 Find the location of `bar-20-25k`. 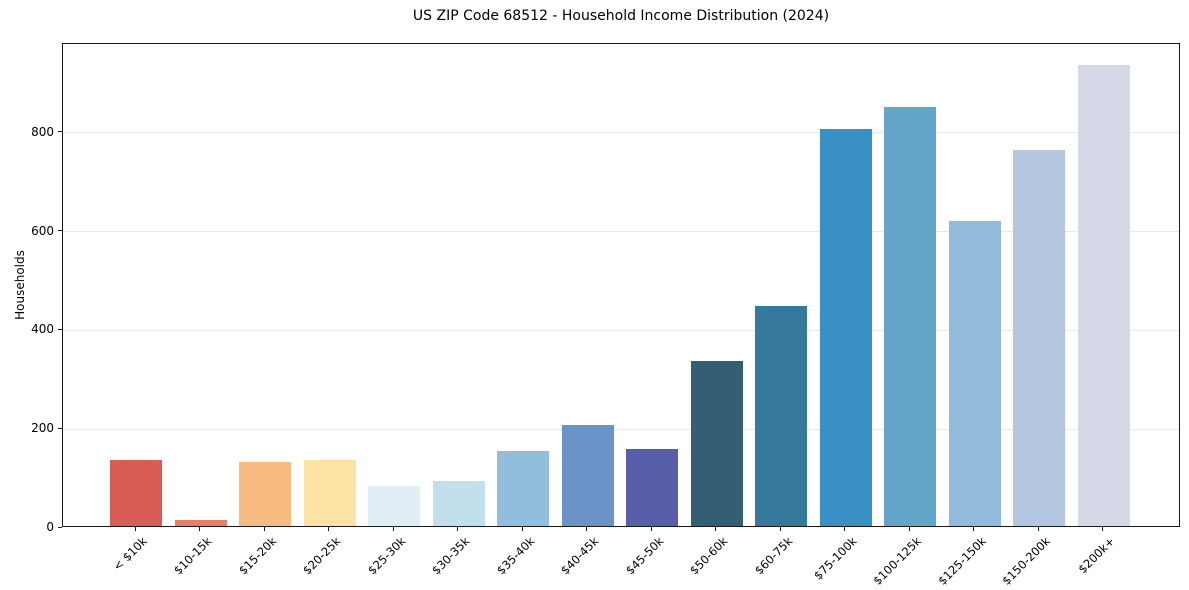

bar-20-25k is located at coordinates (329, 493).